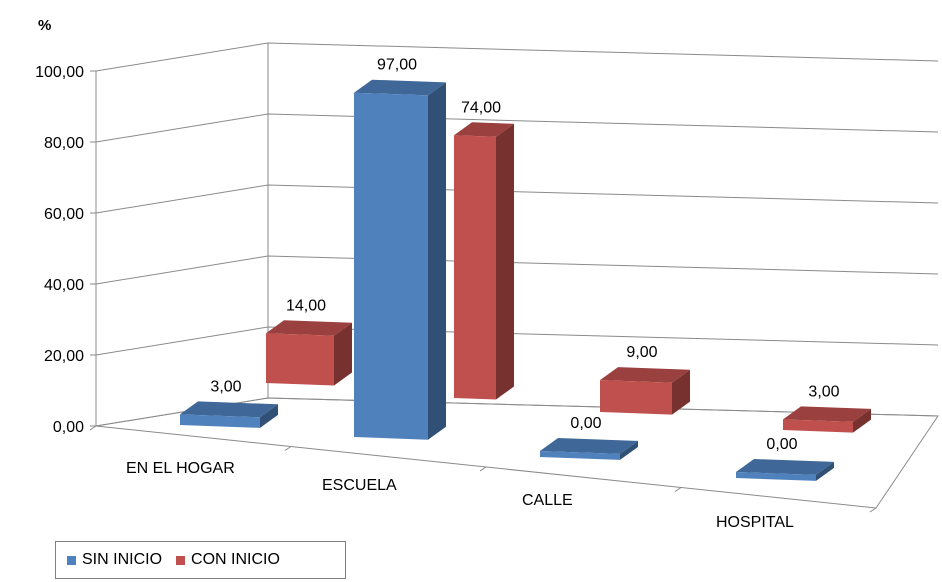 The height and width of the screenshot is (582, 942). I want to click on x-tick-label: ESCUELA, so click(359, 485).